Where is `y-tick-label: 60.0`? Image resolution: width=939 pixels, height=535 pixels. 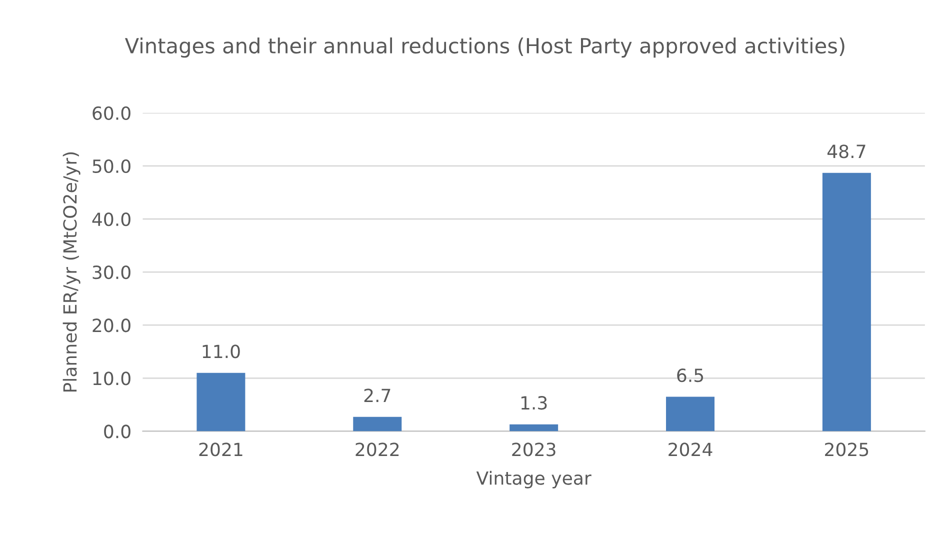 y-tick-label: 60.0 is located at coordinates (111, 113).